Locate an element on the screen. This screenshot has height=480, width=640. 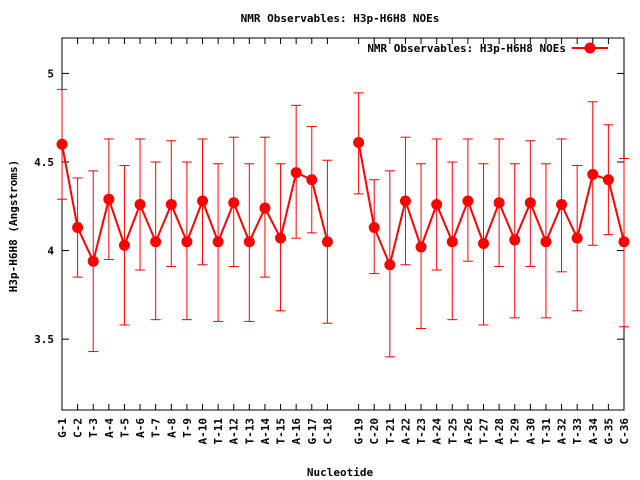
x-tick-label: T-3 is located at coordinates (93, 428).